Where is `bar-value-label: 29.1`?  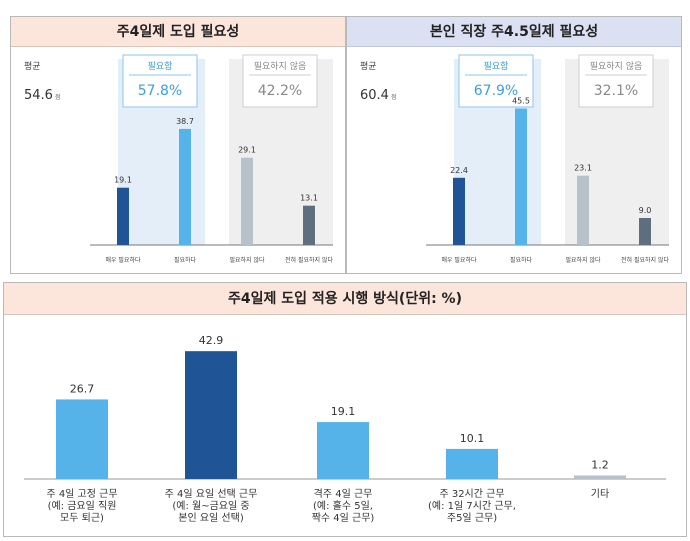
bar-value-label: 29.1 is located at coordinates (247, 150).